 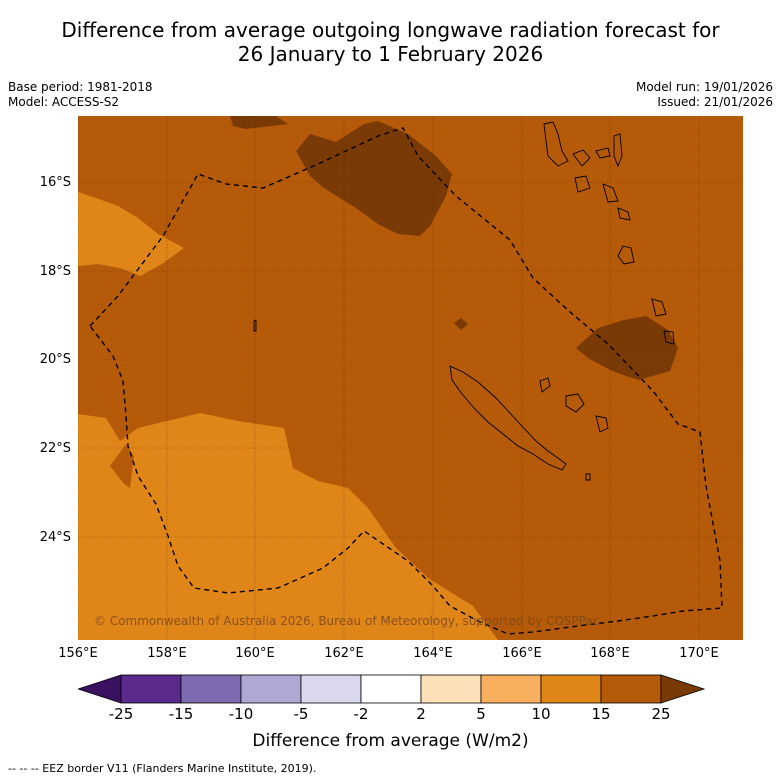 I want to click on colorbar-tick: -10, so click(x=241, y=714).